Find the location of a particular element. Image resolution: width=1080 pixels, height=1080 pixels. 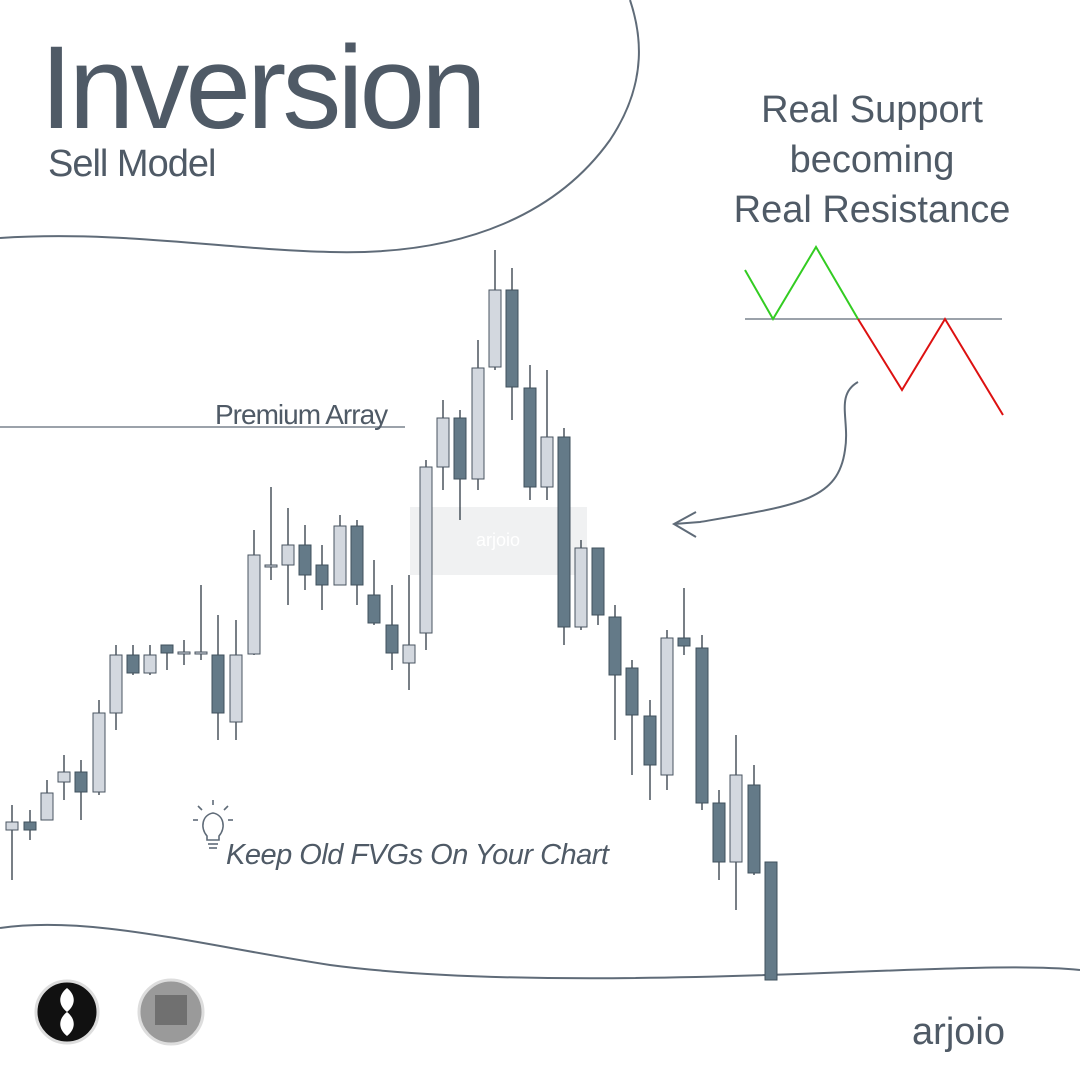

arrow is located at coordinates (766, 453).